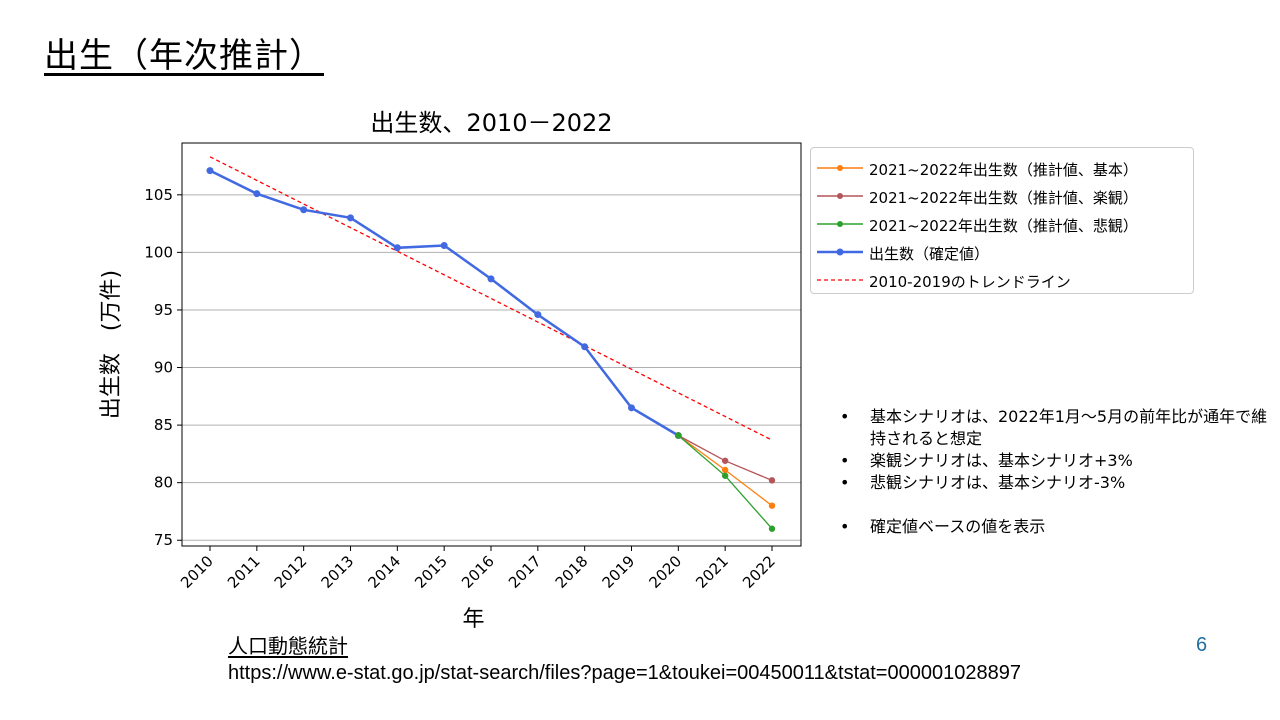 The width and height of the screenshot is (1280, 720). What do you see at coordinates (759, 572) in the screenshot?
I see `x-tick-label: 2022` at bounding box center [759, 572].